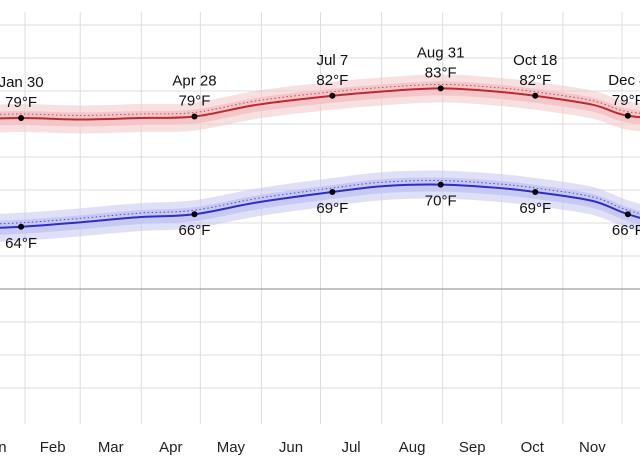 The height and width of the screenshot is (460, 640). What do you see at coordinates (3, 447) in the screenshot?
I see `month-tick-label: Jan` at bounding box center [3, 447].